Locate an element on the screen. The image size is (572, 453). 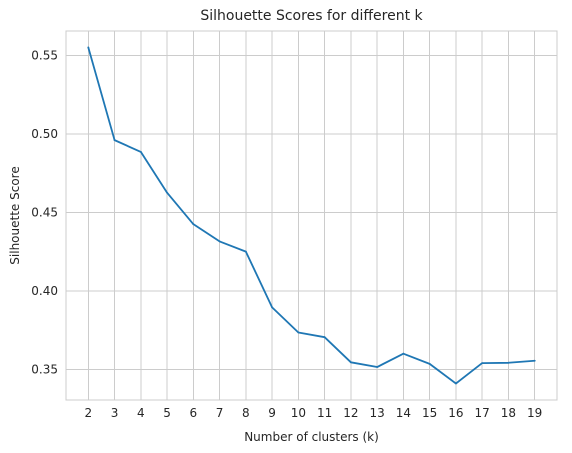
x-tick-label: 7 is located at coordinates (220, 413).